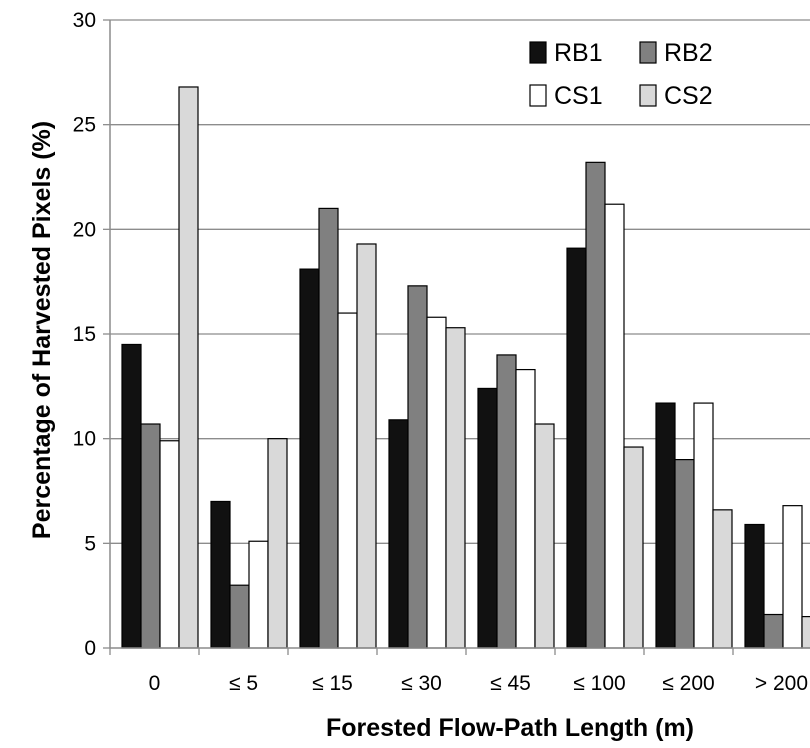  What do you see at coordinates (578, 53) in the screenshot?
I see `legend-label-rb1: RB1` at bounding box center [578, 53].